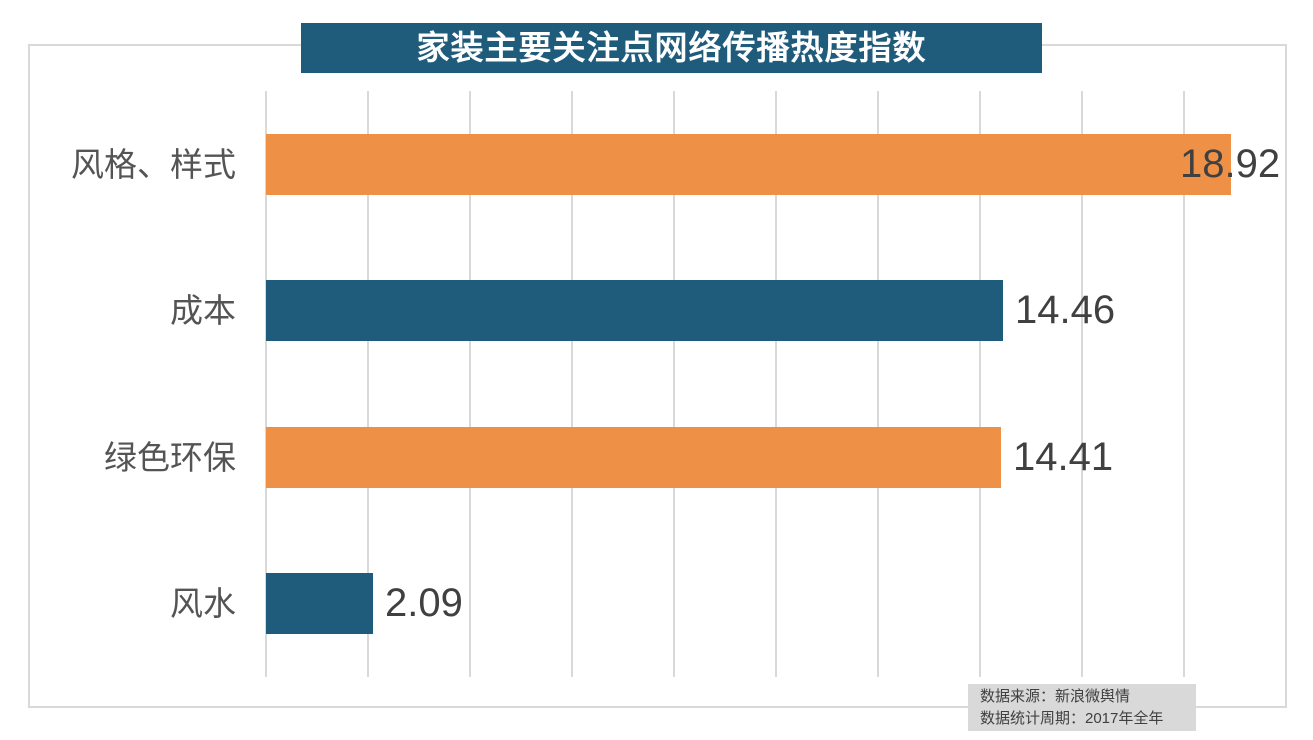 The height and width of the screenshot is (740, 1313). Describe the element at coordinates (1230, 163) in the screenshot. I see `value-label: 18.92` at that location.